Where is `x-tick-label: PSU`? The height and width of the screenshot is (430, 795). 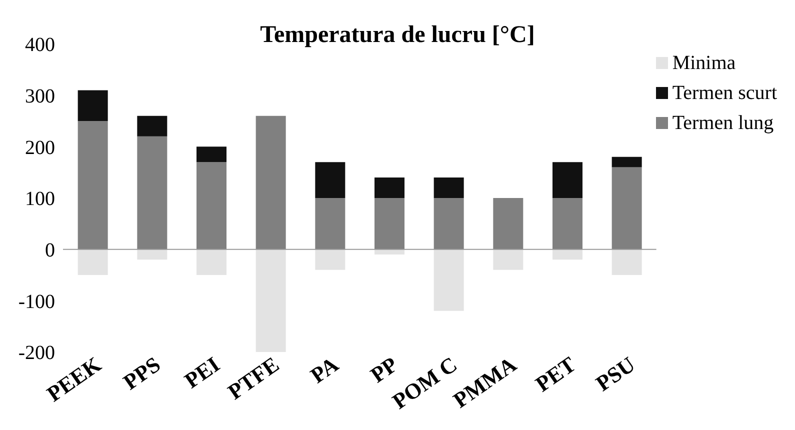
x-tick-label: PSU is located at coordinates (615, 374).